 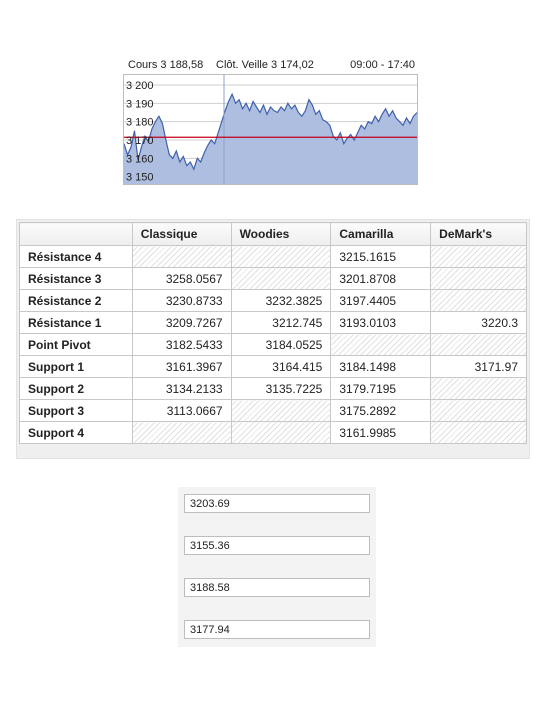 I want to click on cell-woodies: 3184.0525, so click(x=281, y=344).